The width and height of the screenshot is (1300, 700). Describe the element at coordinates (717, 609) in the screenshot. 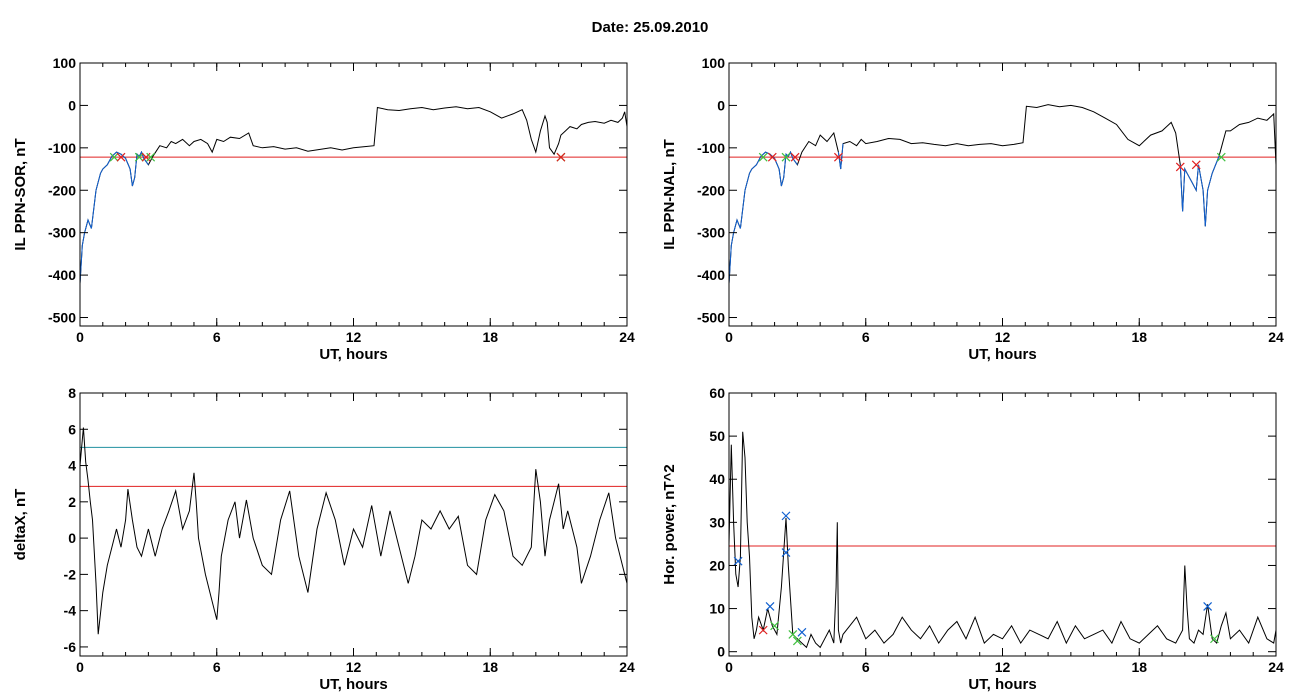

I see `y-tick-label: 10` at that location.